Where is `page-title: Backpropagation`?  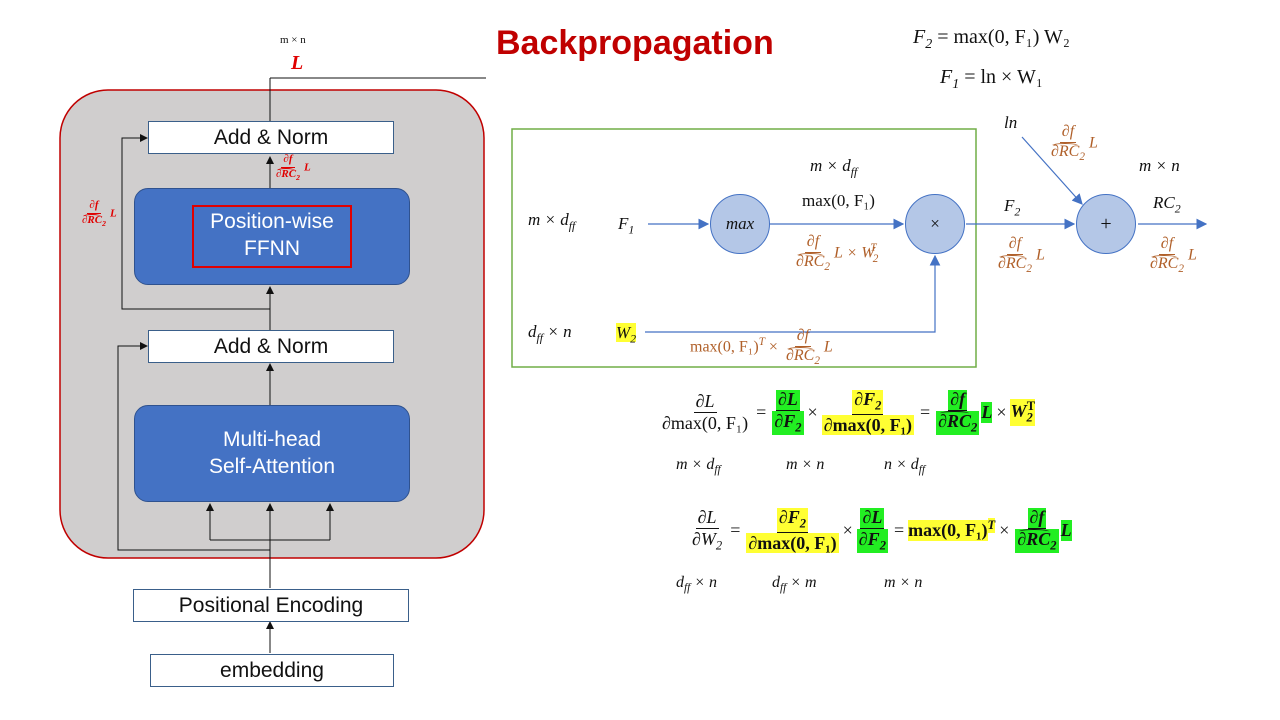
page-title: Backpropagation is located at coordinates (635, 43).